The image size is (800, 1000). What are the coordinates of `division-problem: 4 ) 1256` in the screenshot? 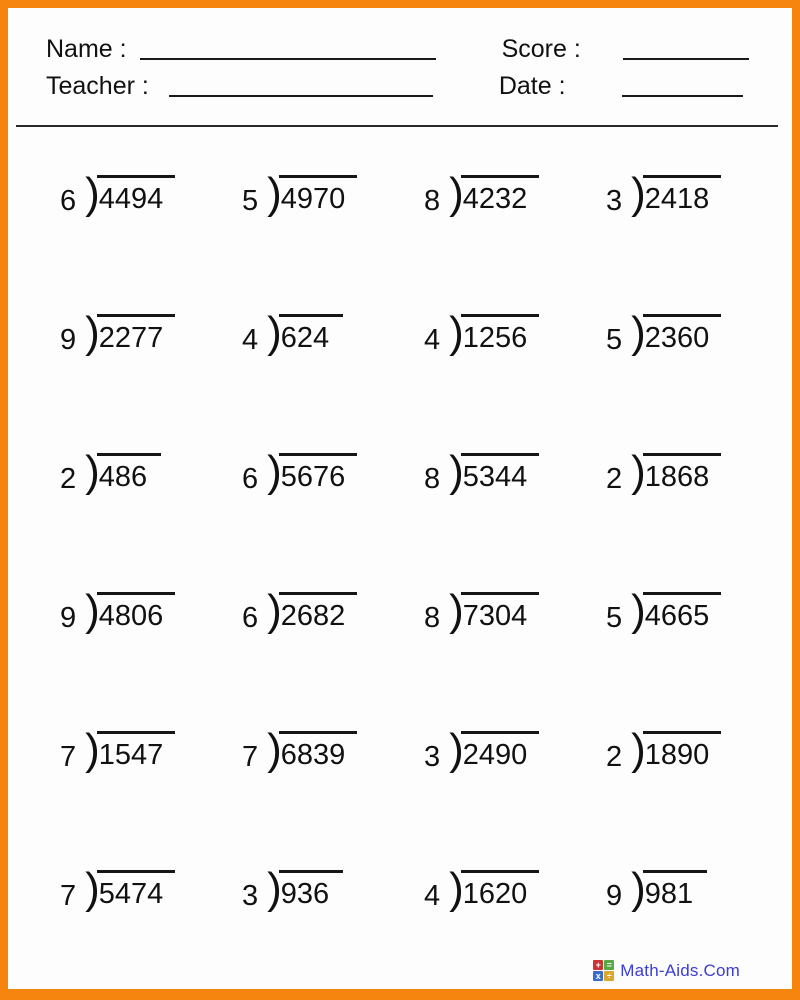 It's located at (515, 334).